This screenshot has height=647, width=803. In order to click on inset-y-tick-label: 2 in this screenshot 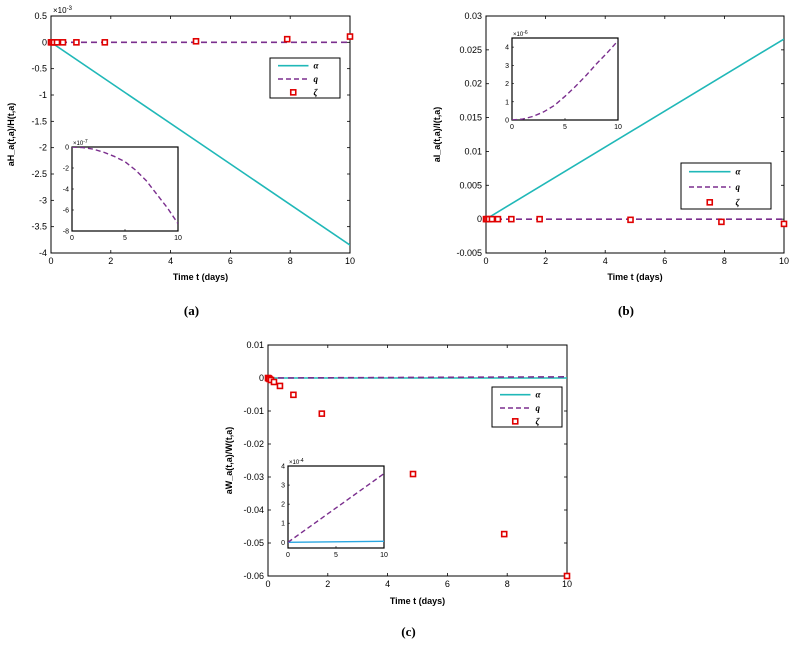, I will do `click(507, 84)`.